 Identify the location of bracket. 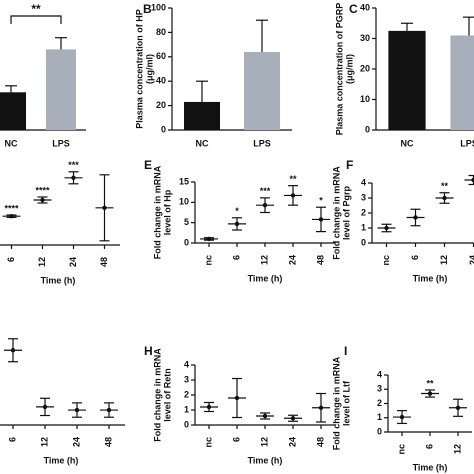
(36, 19).